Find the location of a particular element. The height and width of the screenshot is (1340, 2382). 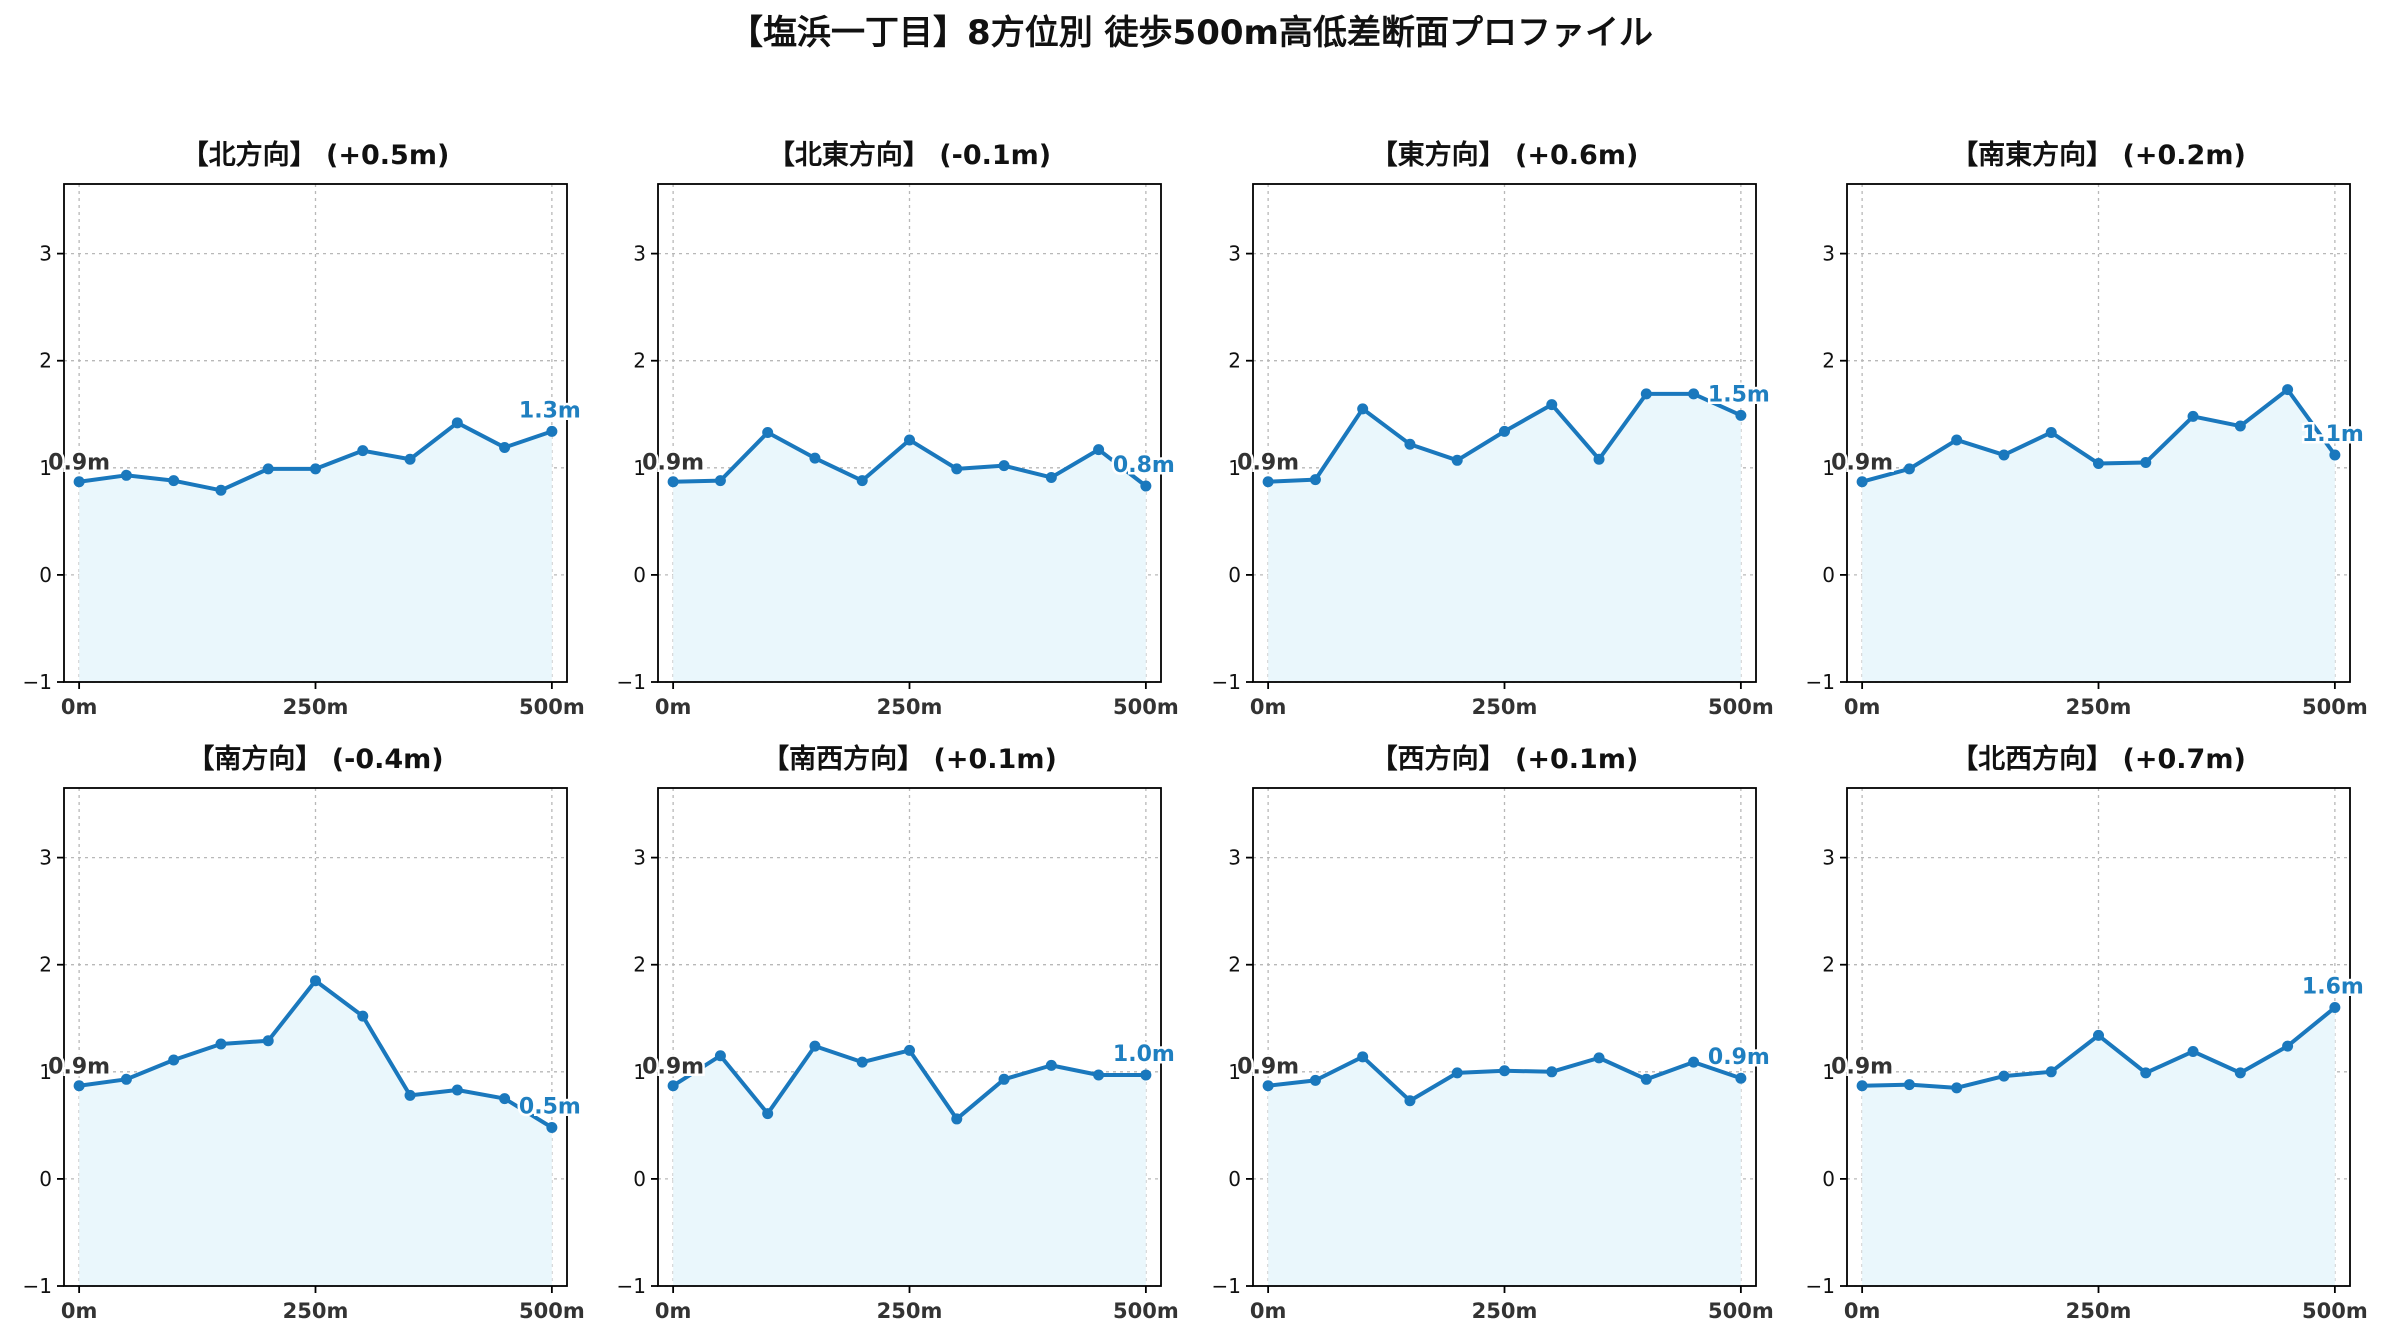

panel-nw: 【北西方向】 (+0.7m) −1 0 1 2 3 0m 250m 500m 0.9m 1.6m is located at coordinates (2087, 1033).